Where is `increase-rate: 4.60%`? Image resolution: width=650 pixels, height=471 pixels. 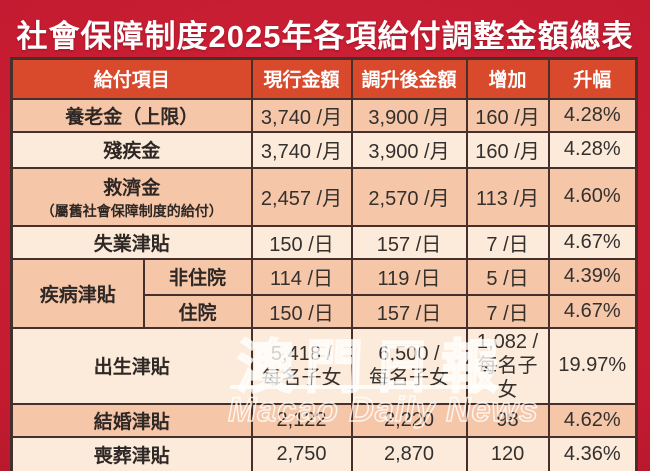
increase-rate: 4.60% is located at coordinates (592, 196).